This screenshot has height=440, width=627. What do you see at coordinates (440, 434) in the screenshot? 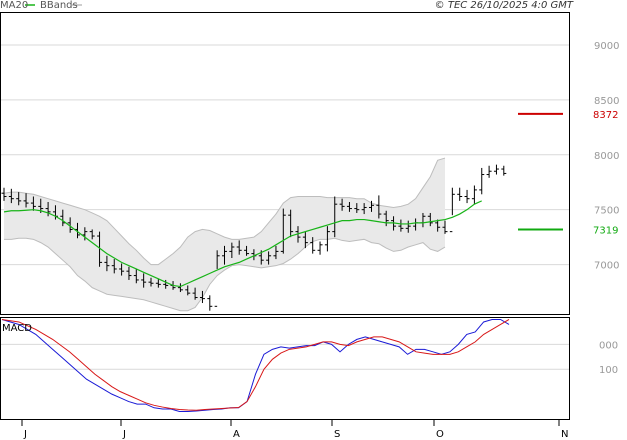
I see `month-label: O` at bounding box center [440, 434].